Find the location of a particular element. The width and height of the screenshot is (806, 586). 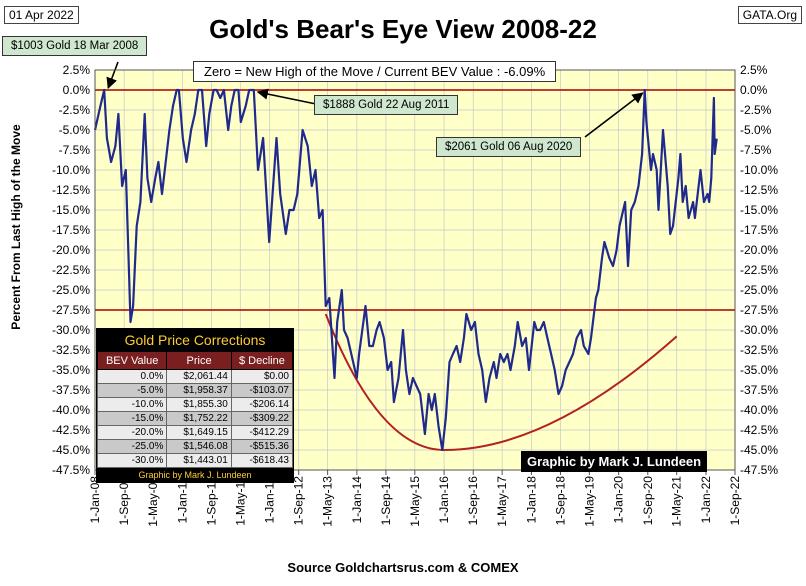

corrections-title: Gold Price Corrections is located at coordinates (195, 340).